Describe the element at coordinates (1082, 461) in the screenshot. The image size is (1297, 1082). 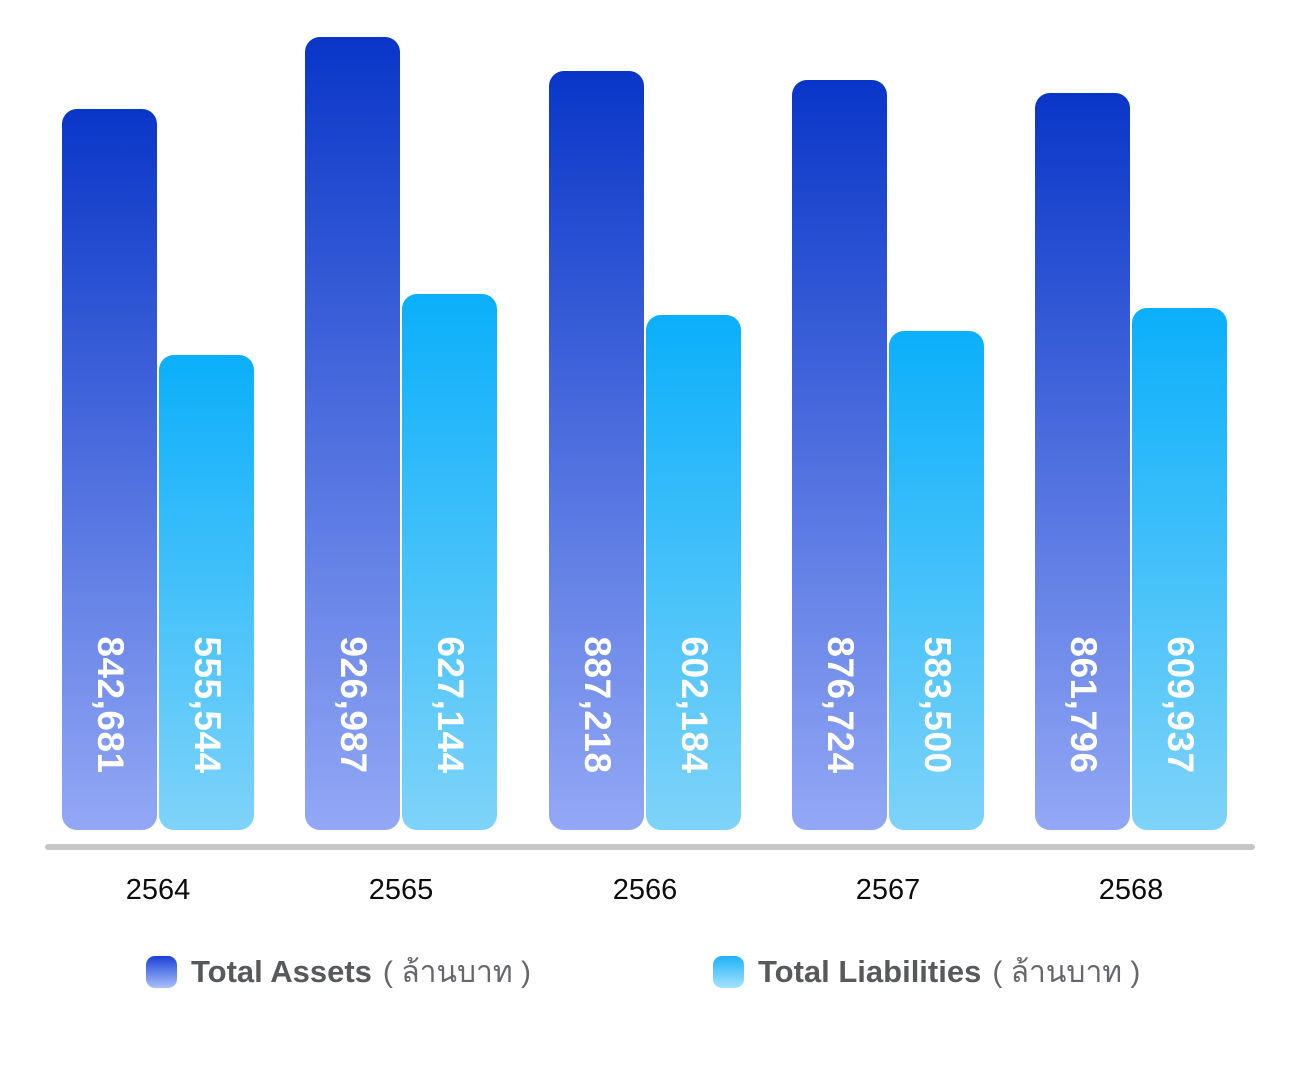
I see `total-assets-bar-2568: 861,796` at that location.